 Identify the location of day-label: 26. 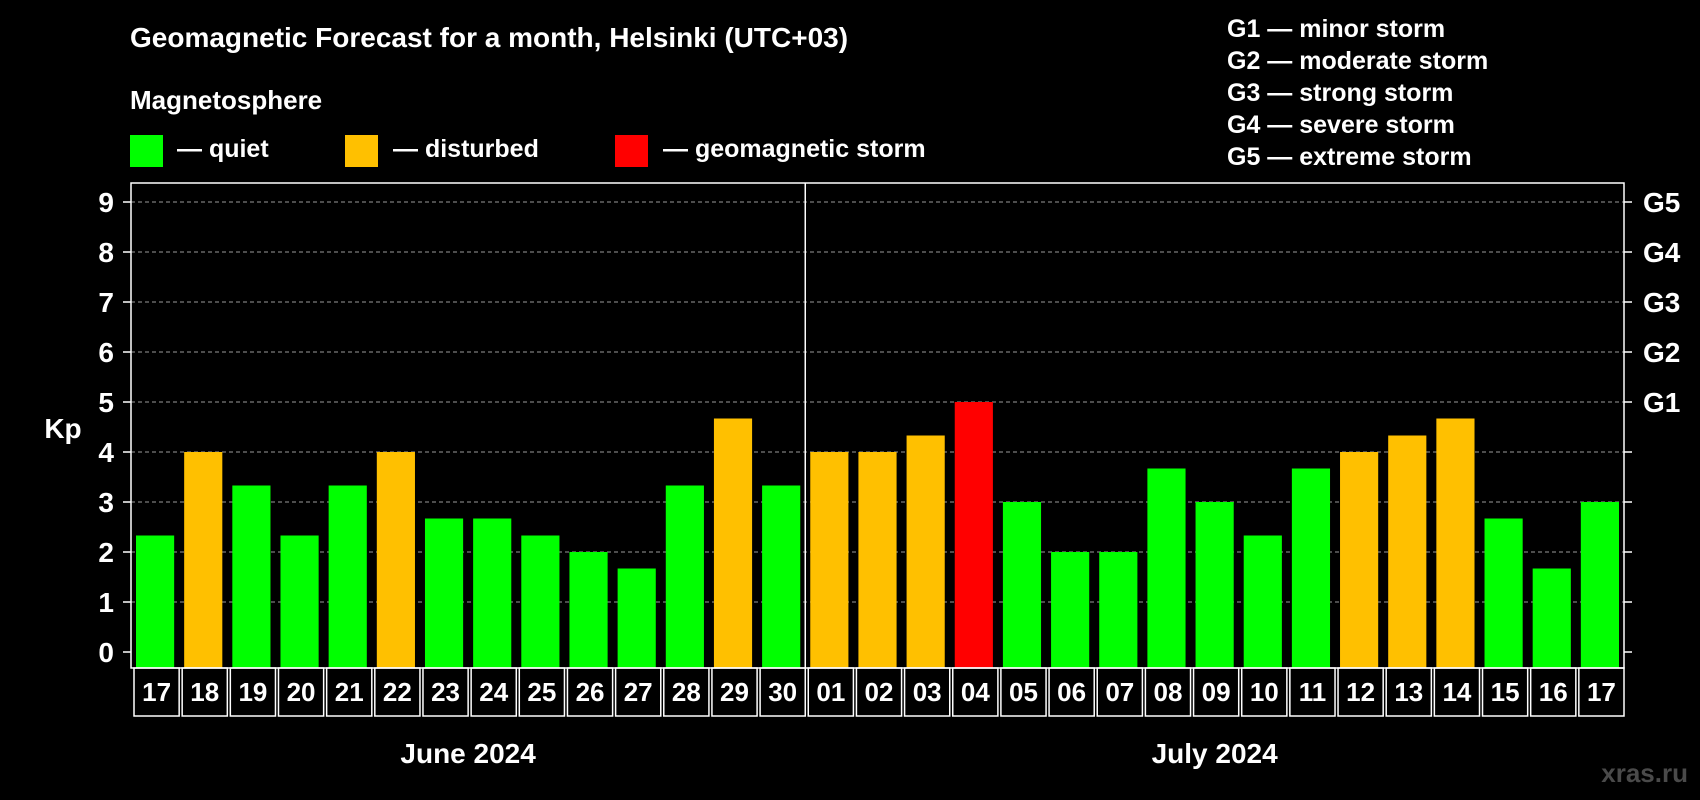
(590, 692).